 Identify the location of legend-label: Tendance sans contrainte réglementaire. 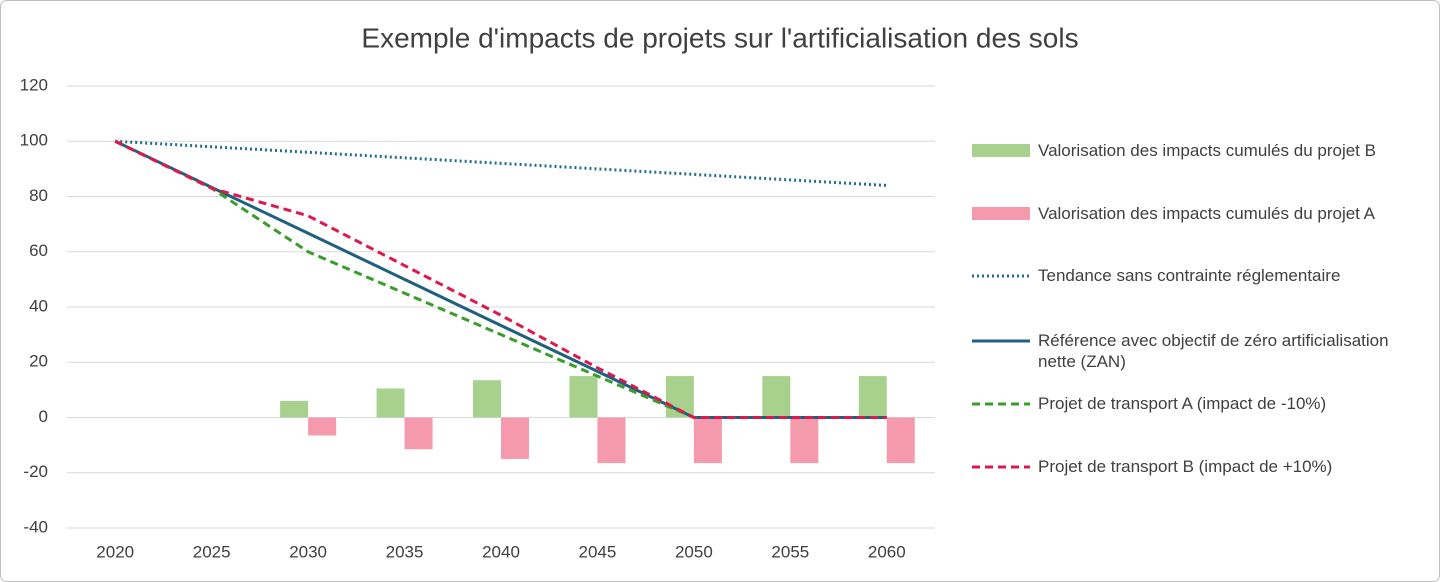
(1189, 275).